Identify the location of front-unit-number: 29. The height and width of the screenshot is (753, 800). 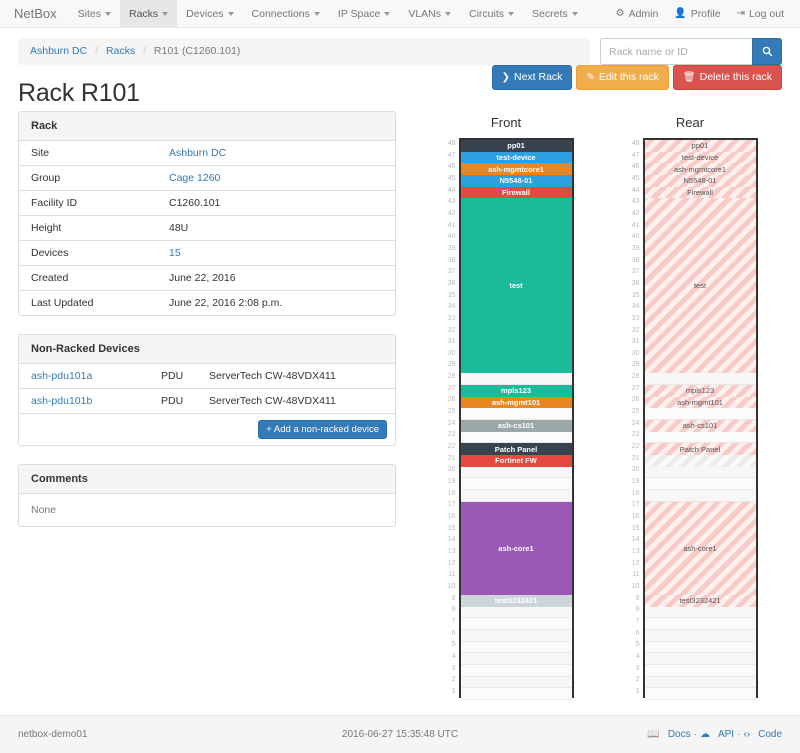
(451, 365).